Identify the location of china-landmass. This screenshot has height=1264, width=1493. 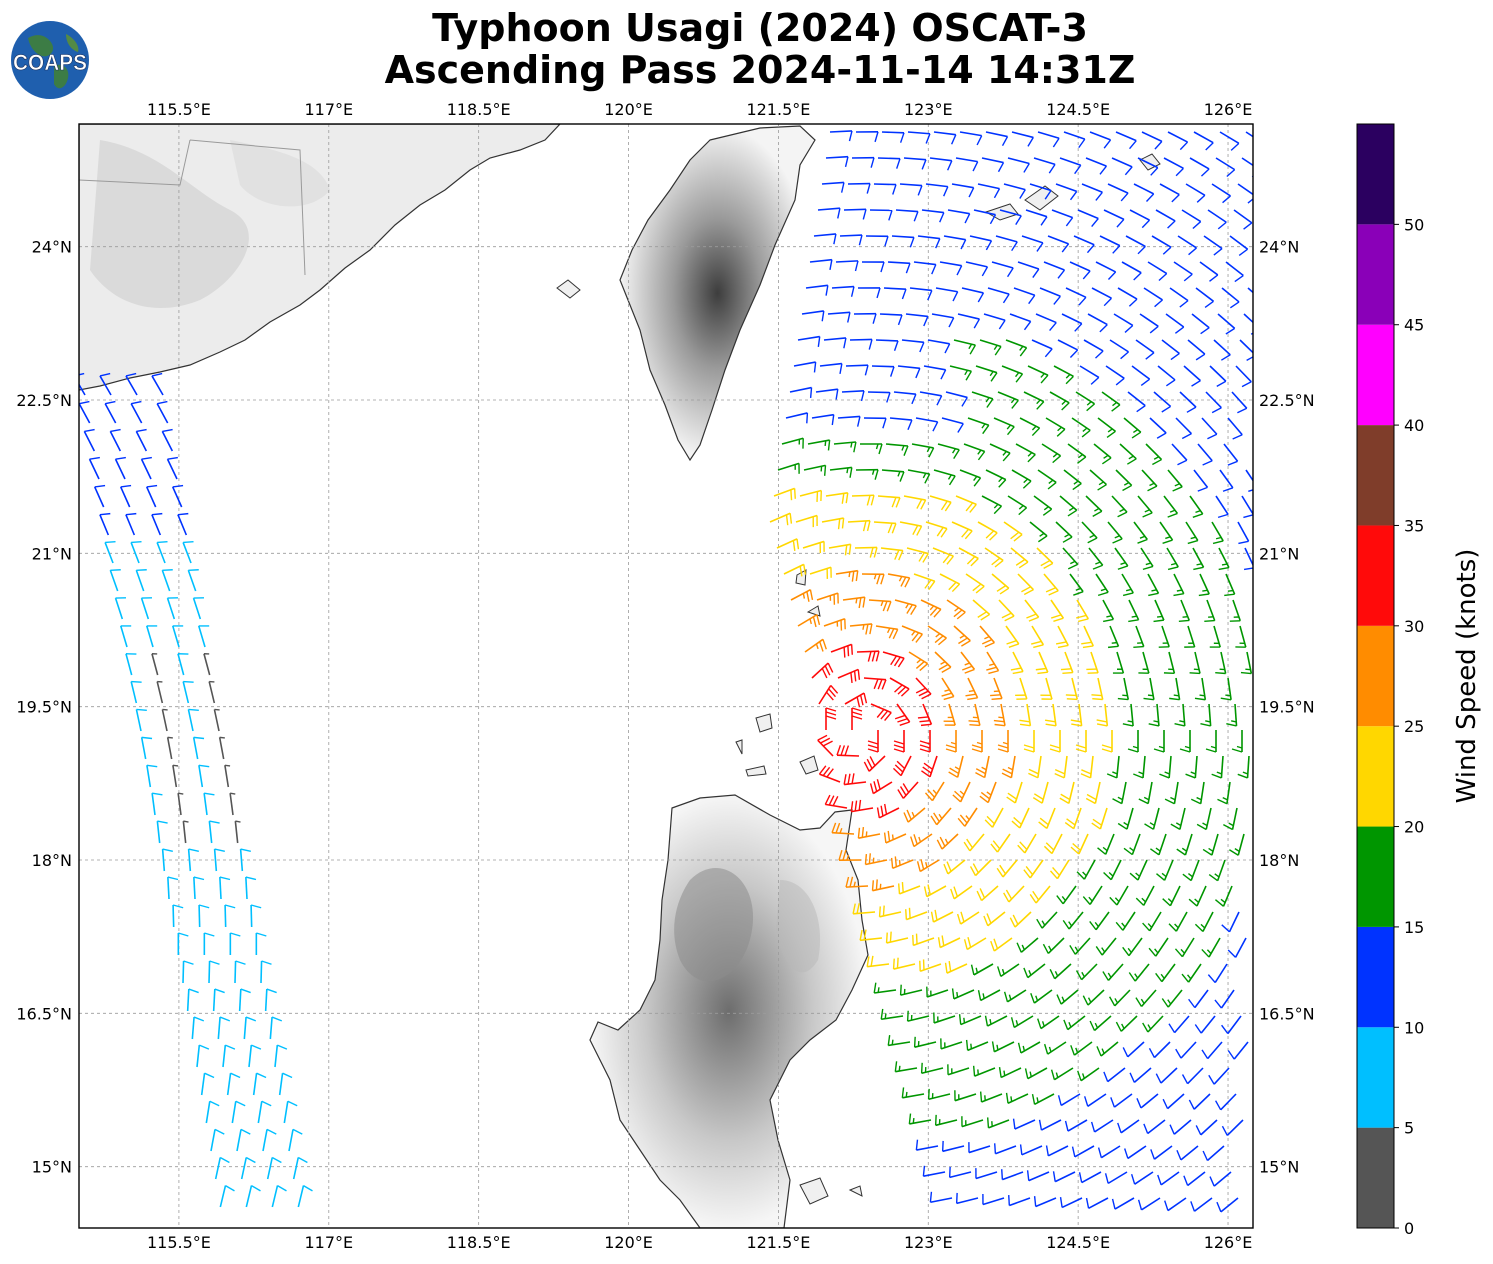
(320, 257).